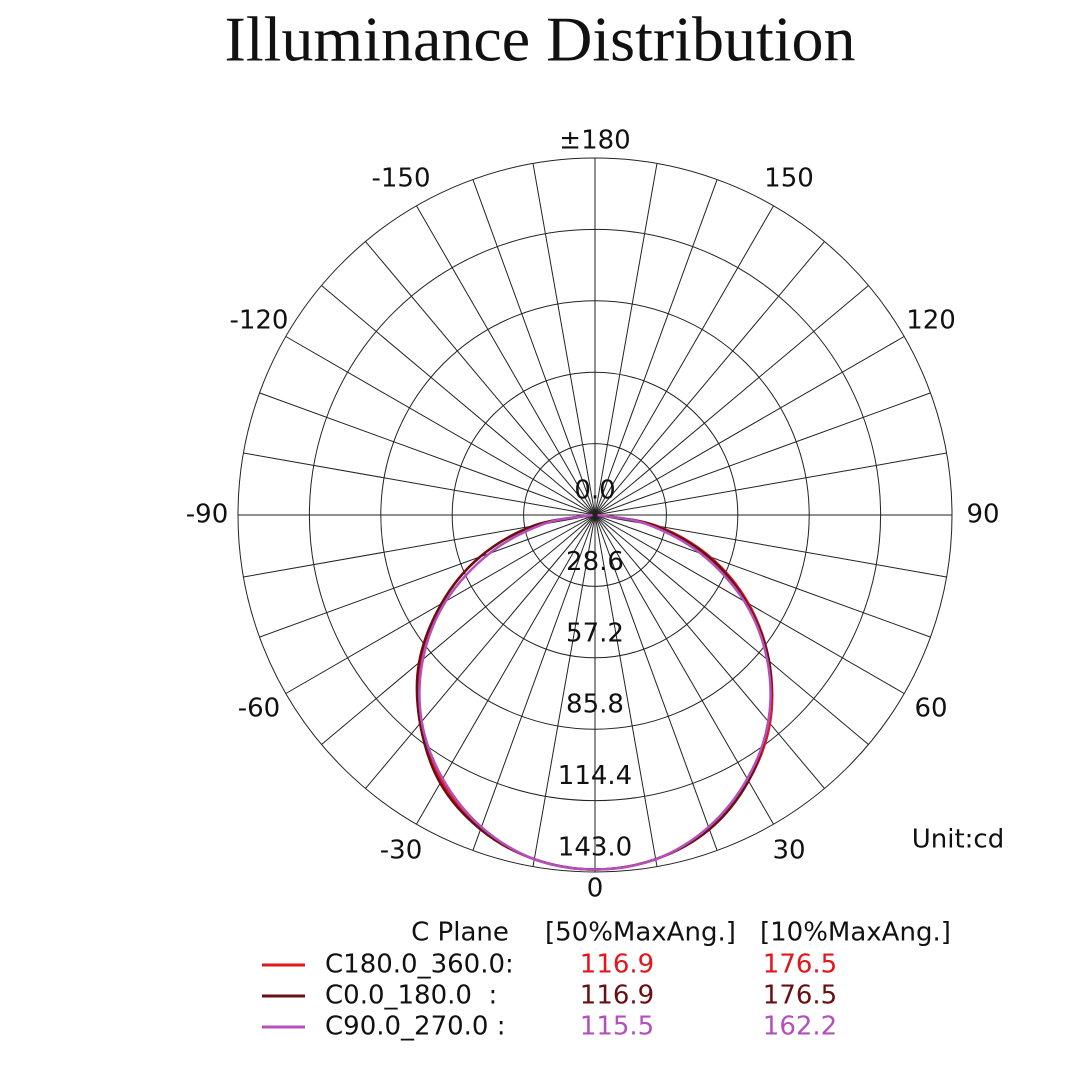 This screenshot has width=1080, height=1080. What do you see at coordinates (415, 1027) in the screenshot?
I see `legend-label: C90.0_270.0 :` at bounding box center [415, 1027].